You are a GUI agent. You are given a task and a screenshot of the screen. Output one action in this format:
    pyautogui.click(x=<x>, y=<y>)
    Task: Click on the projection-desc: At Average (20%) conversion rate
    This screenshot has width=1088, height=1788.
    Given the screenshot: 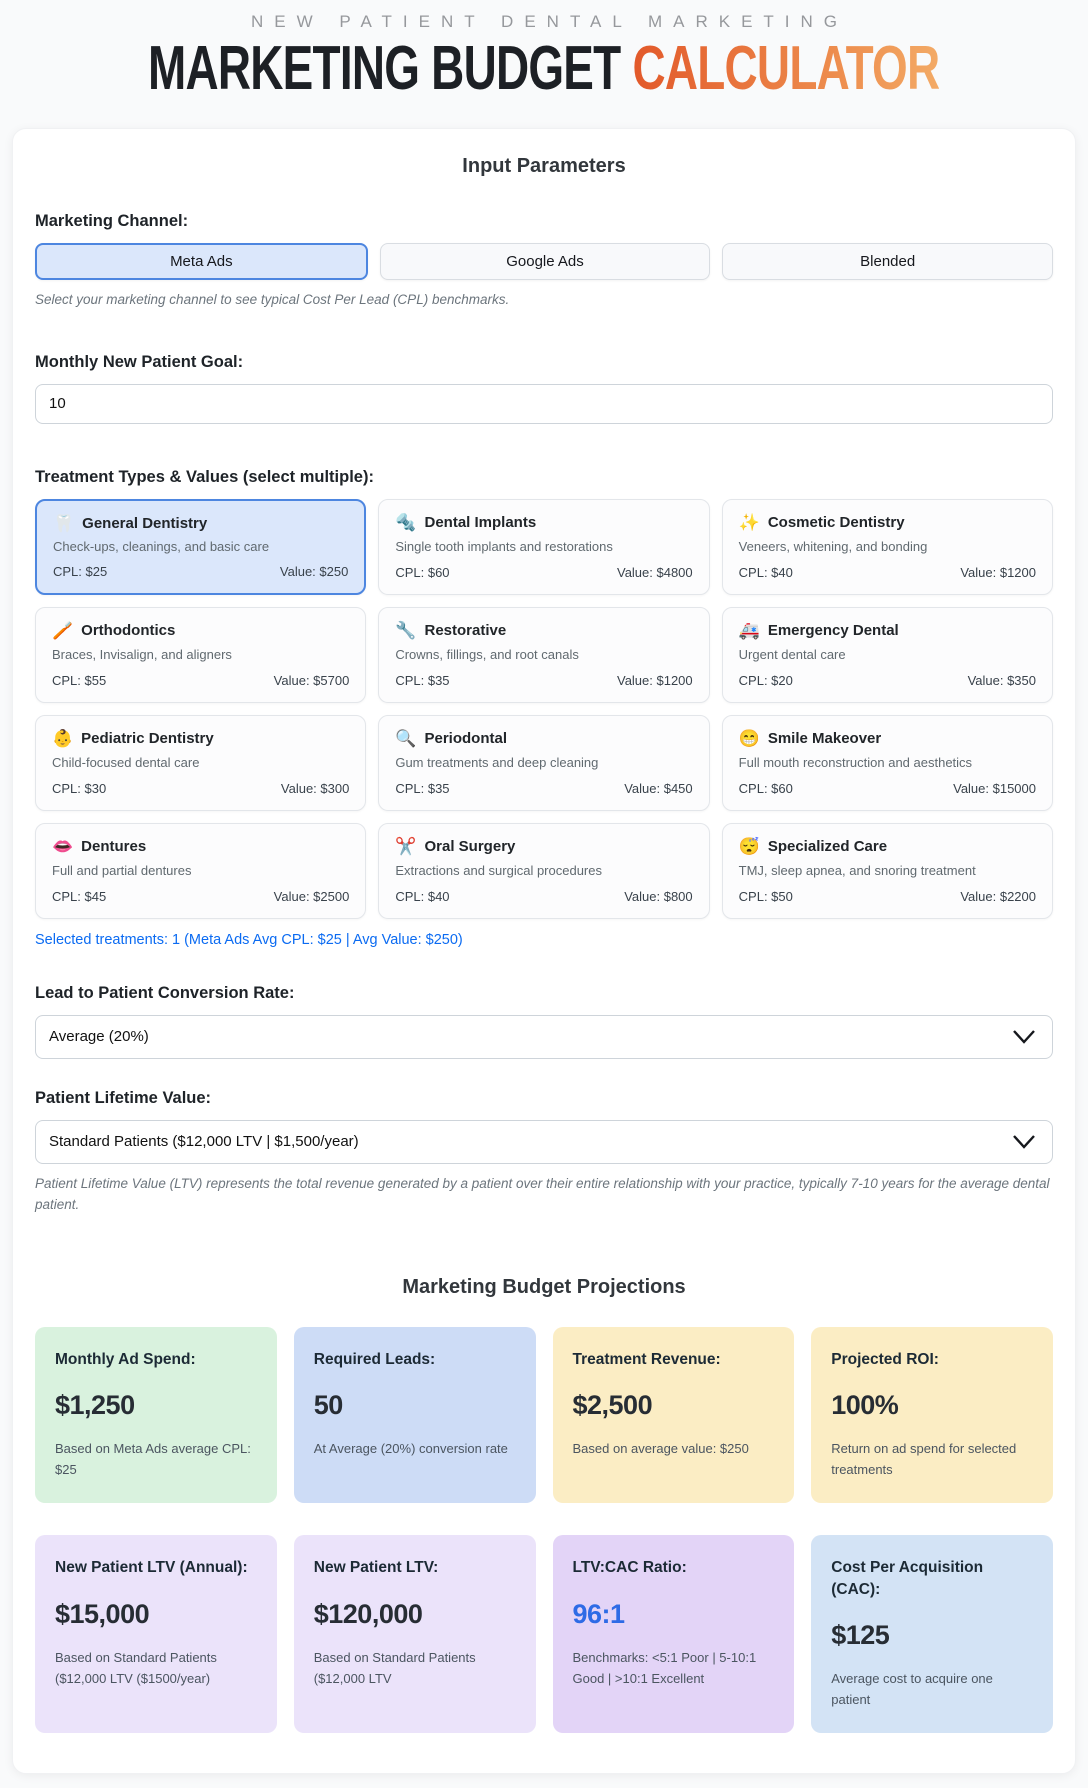 What is the action you would take?
    pyautogui.click(x=410, y=1449)
    